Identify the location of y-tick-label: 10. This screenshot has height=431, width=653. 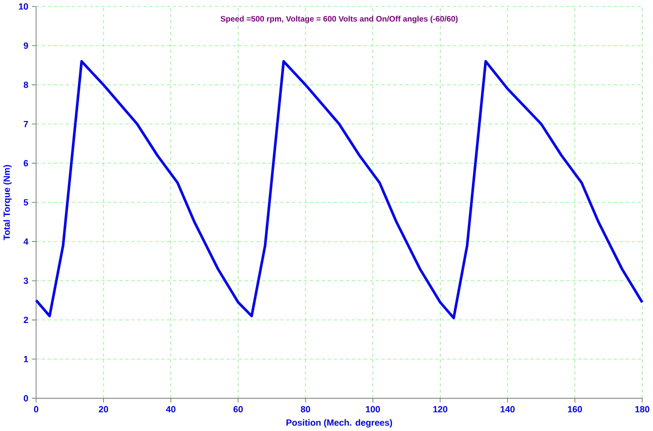
(23, 6).